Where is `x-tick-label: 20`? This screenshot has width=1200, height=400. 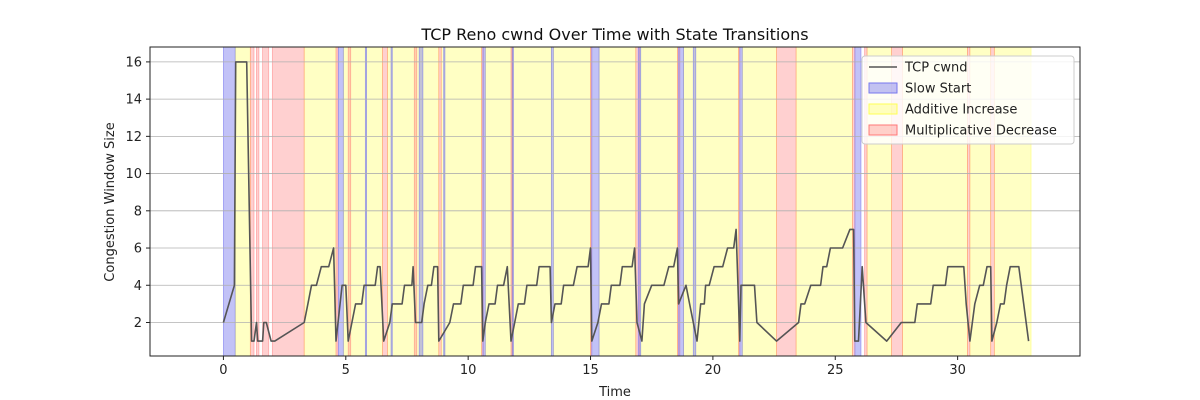
x-tick-label: 20 is located at coordinates (713, 370).